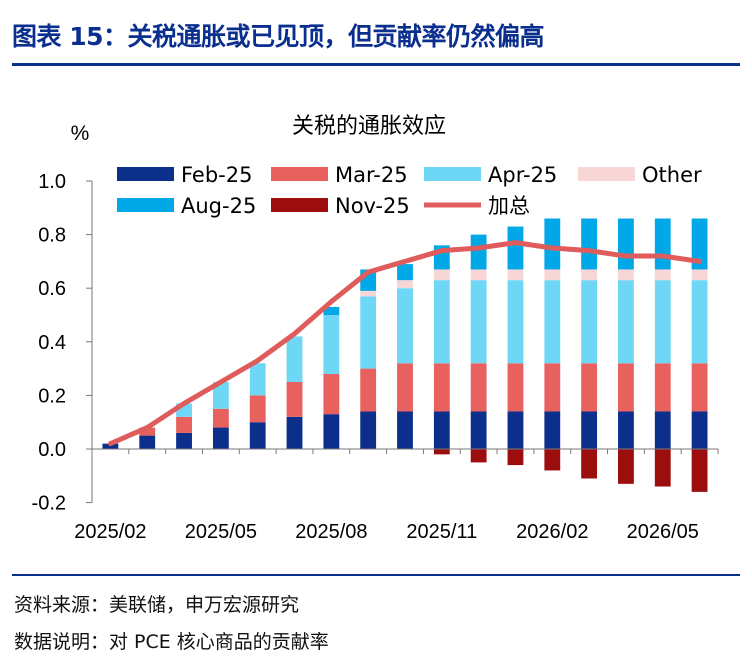  I want to click on bar-aug-25-2026/01, so click(515, 248).